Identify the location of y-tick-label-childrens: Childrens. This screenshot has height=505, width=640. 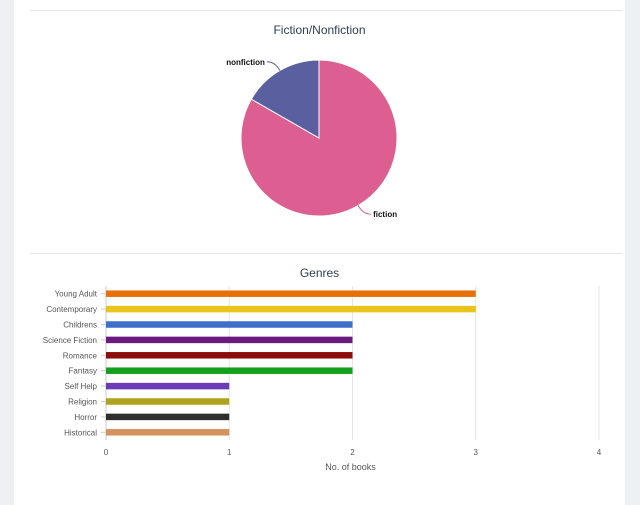
(80, 325).